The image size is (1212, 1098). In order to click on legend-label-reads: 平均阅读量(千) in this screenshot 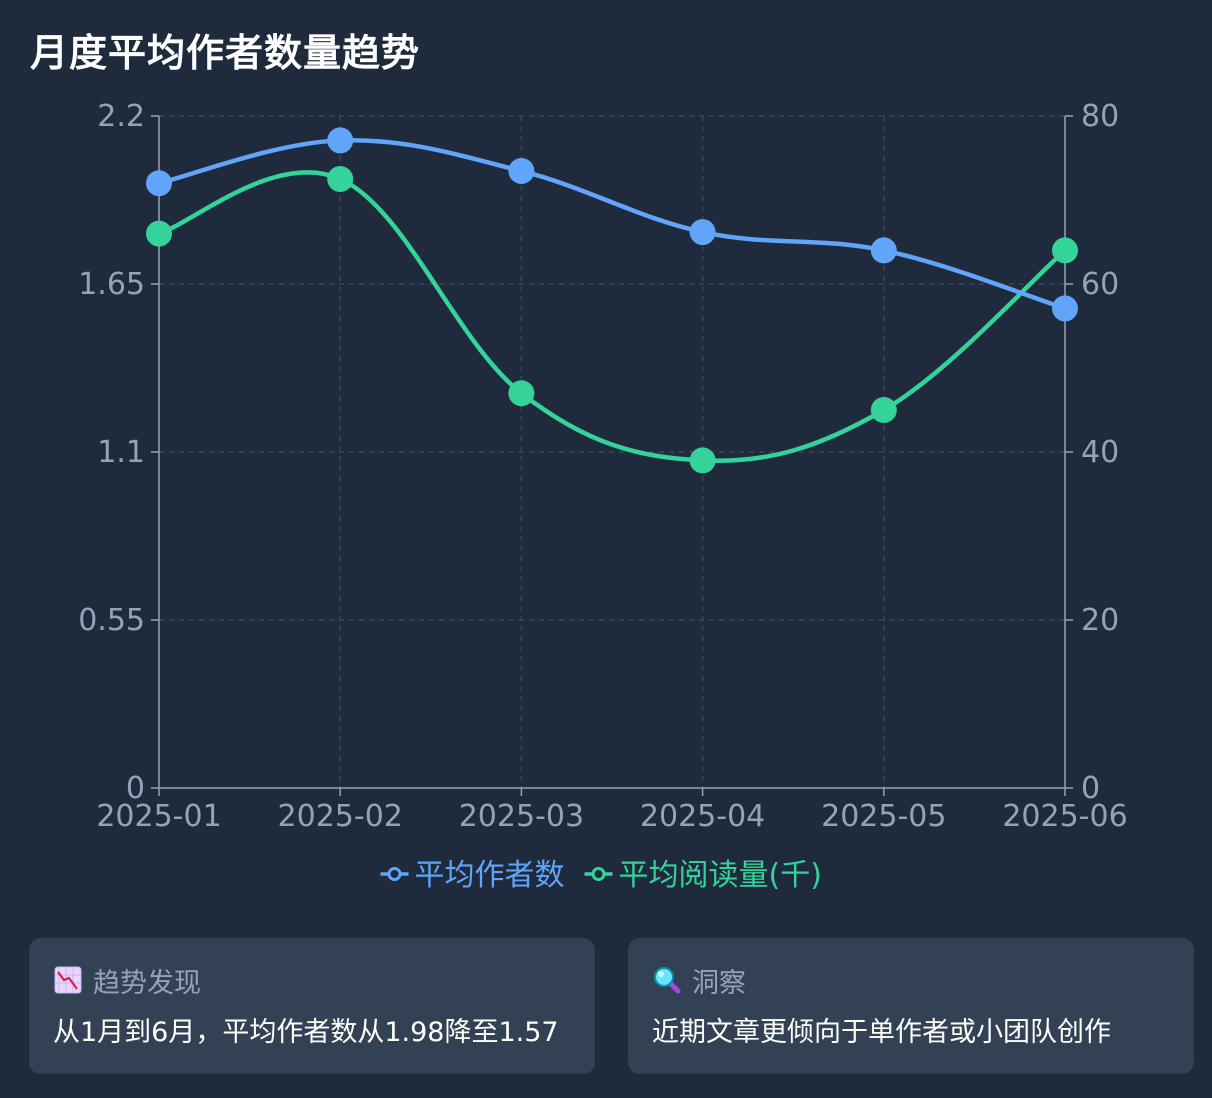, I will do `click(720, 875)`.